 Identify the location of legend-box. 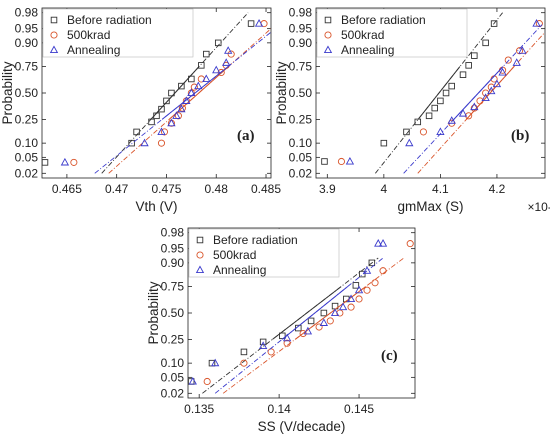
(118, 33).